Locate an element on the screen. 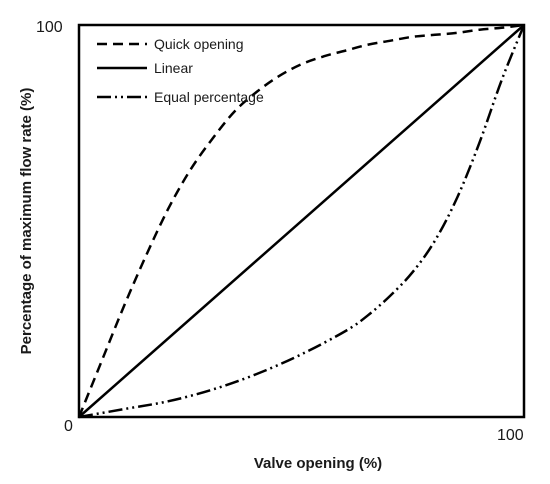  legend-label-quick-opening: Quick opening is located at coordinates (199, 44).